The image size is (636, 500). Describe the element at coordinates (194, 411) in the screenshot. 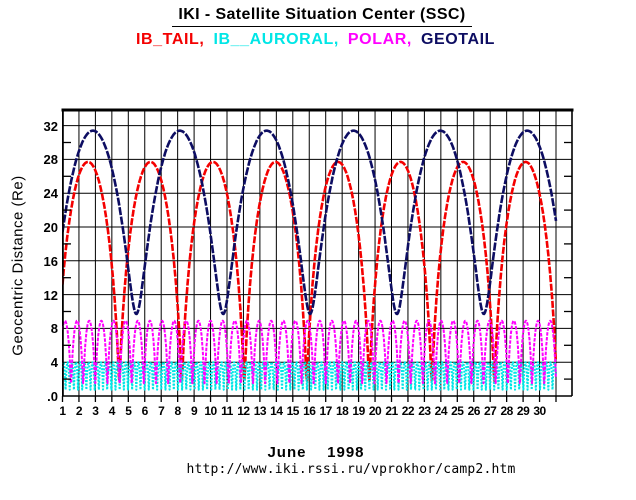

I see `x-tick-label: 9` at that location.